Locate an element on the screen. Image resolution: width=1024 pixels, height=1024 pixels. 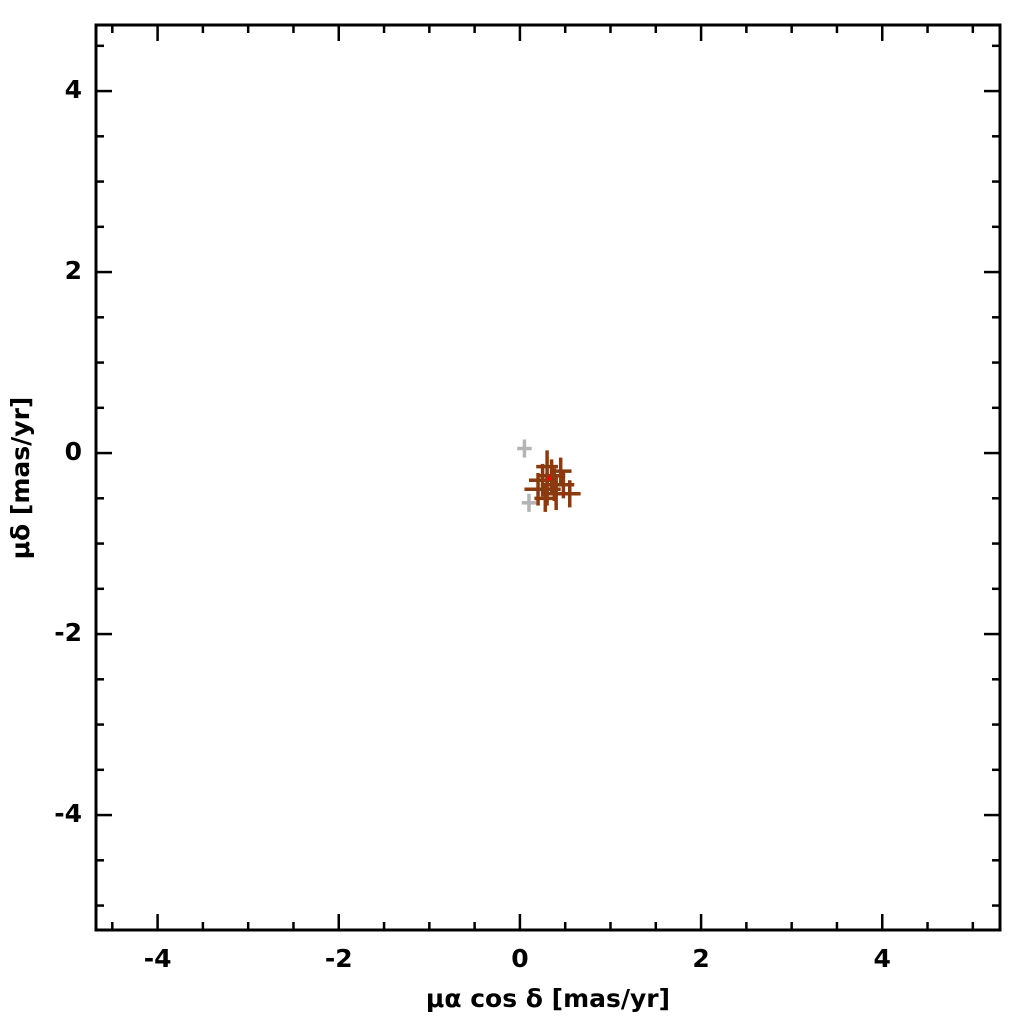
y-tick-label: 2 is located at coordinates (73, 270).